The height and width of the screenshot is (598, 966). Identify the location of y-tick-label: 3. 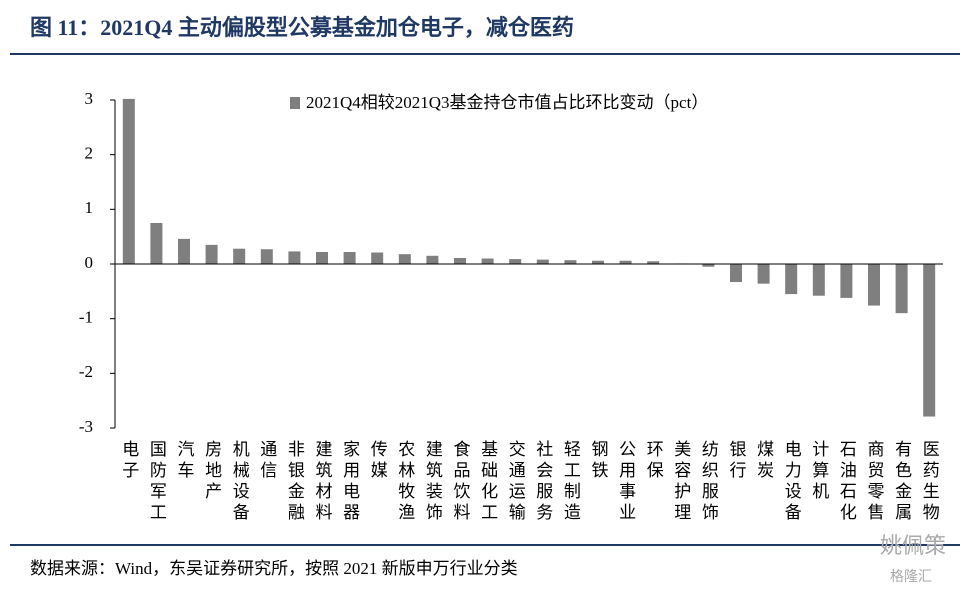
(89, 98).